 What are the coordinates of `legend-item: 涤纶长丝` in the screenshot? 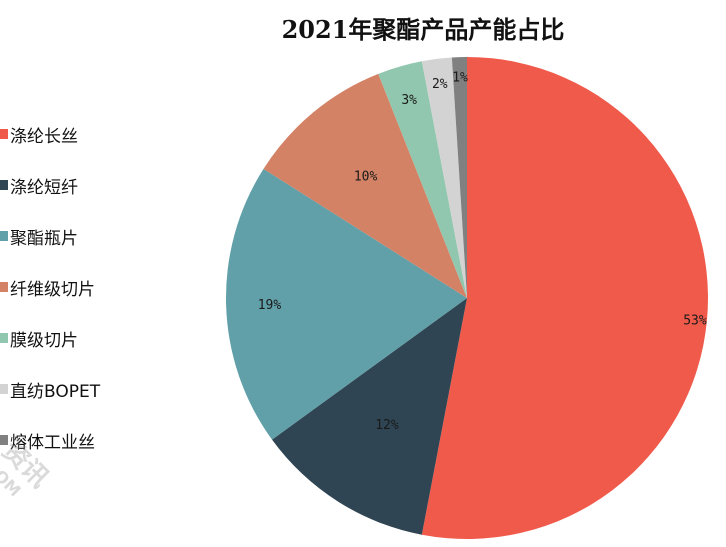 It's located at (39, 134).